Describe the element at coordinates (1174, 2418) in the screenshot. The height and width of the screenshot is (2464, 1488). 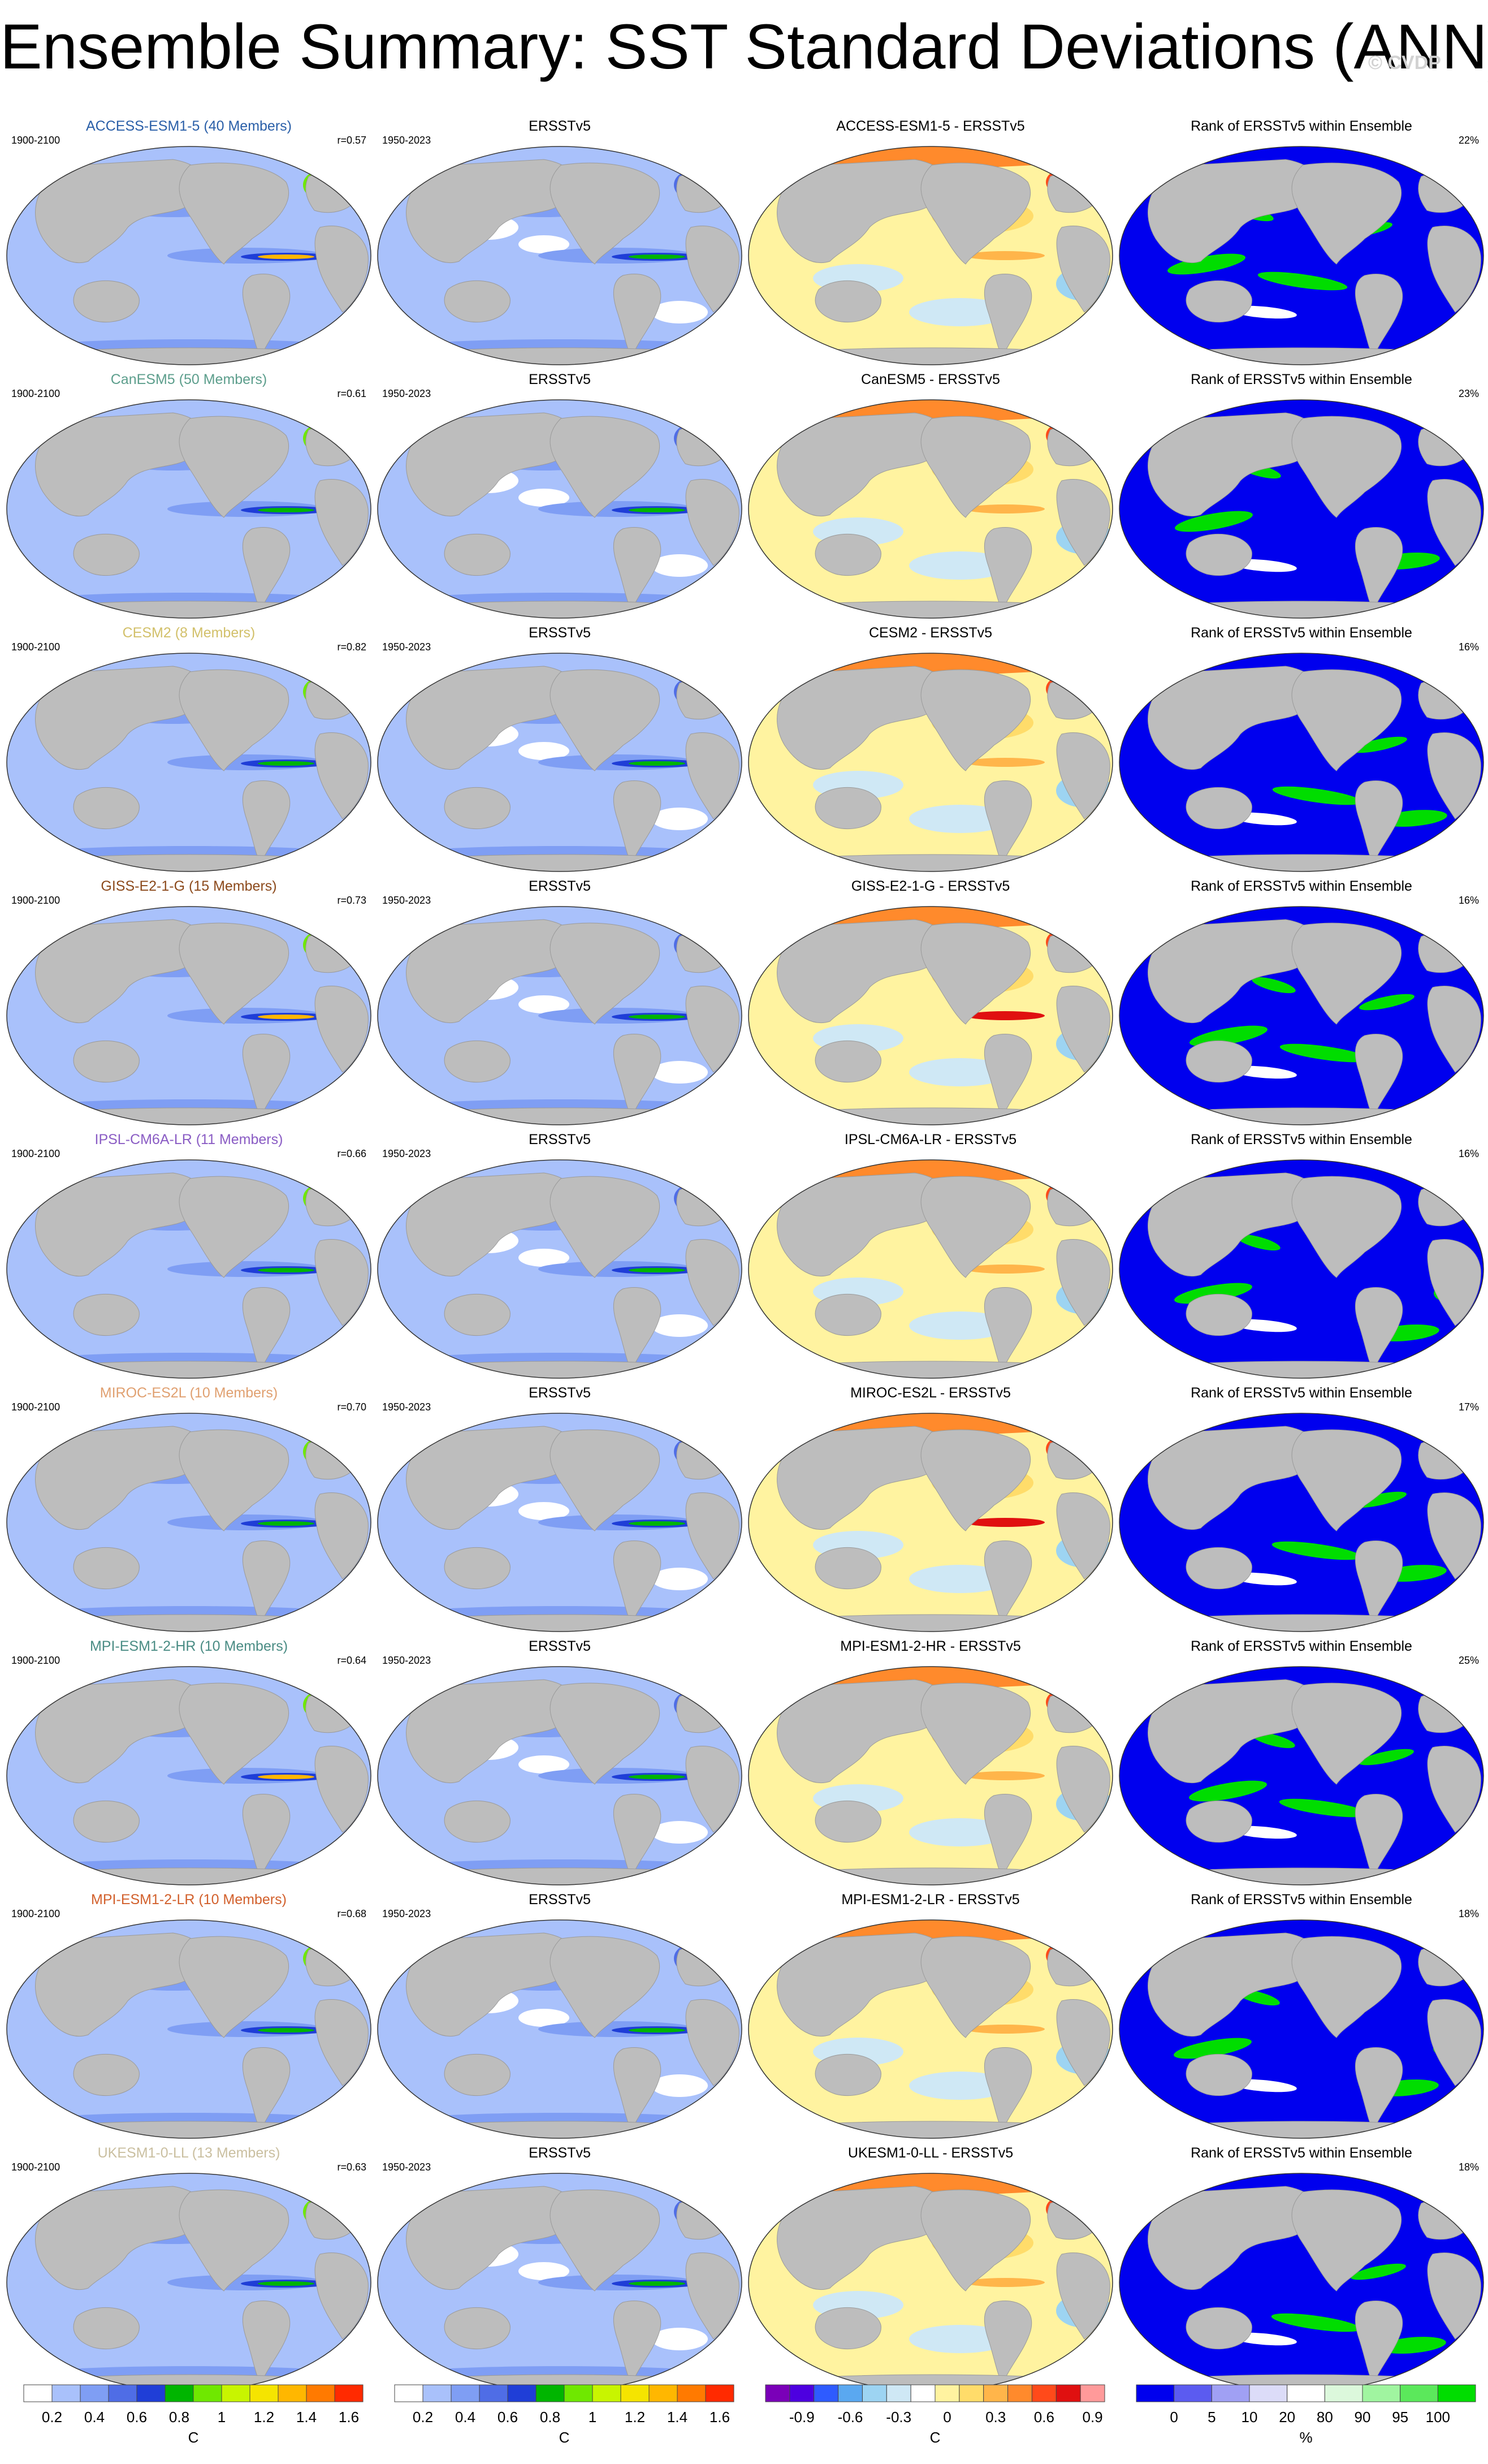
I see `colorbar-tick-label: 0` at that location.